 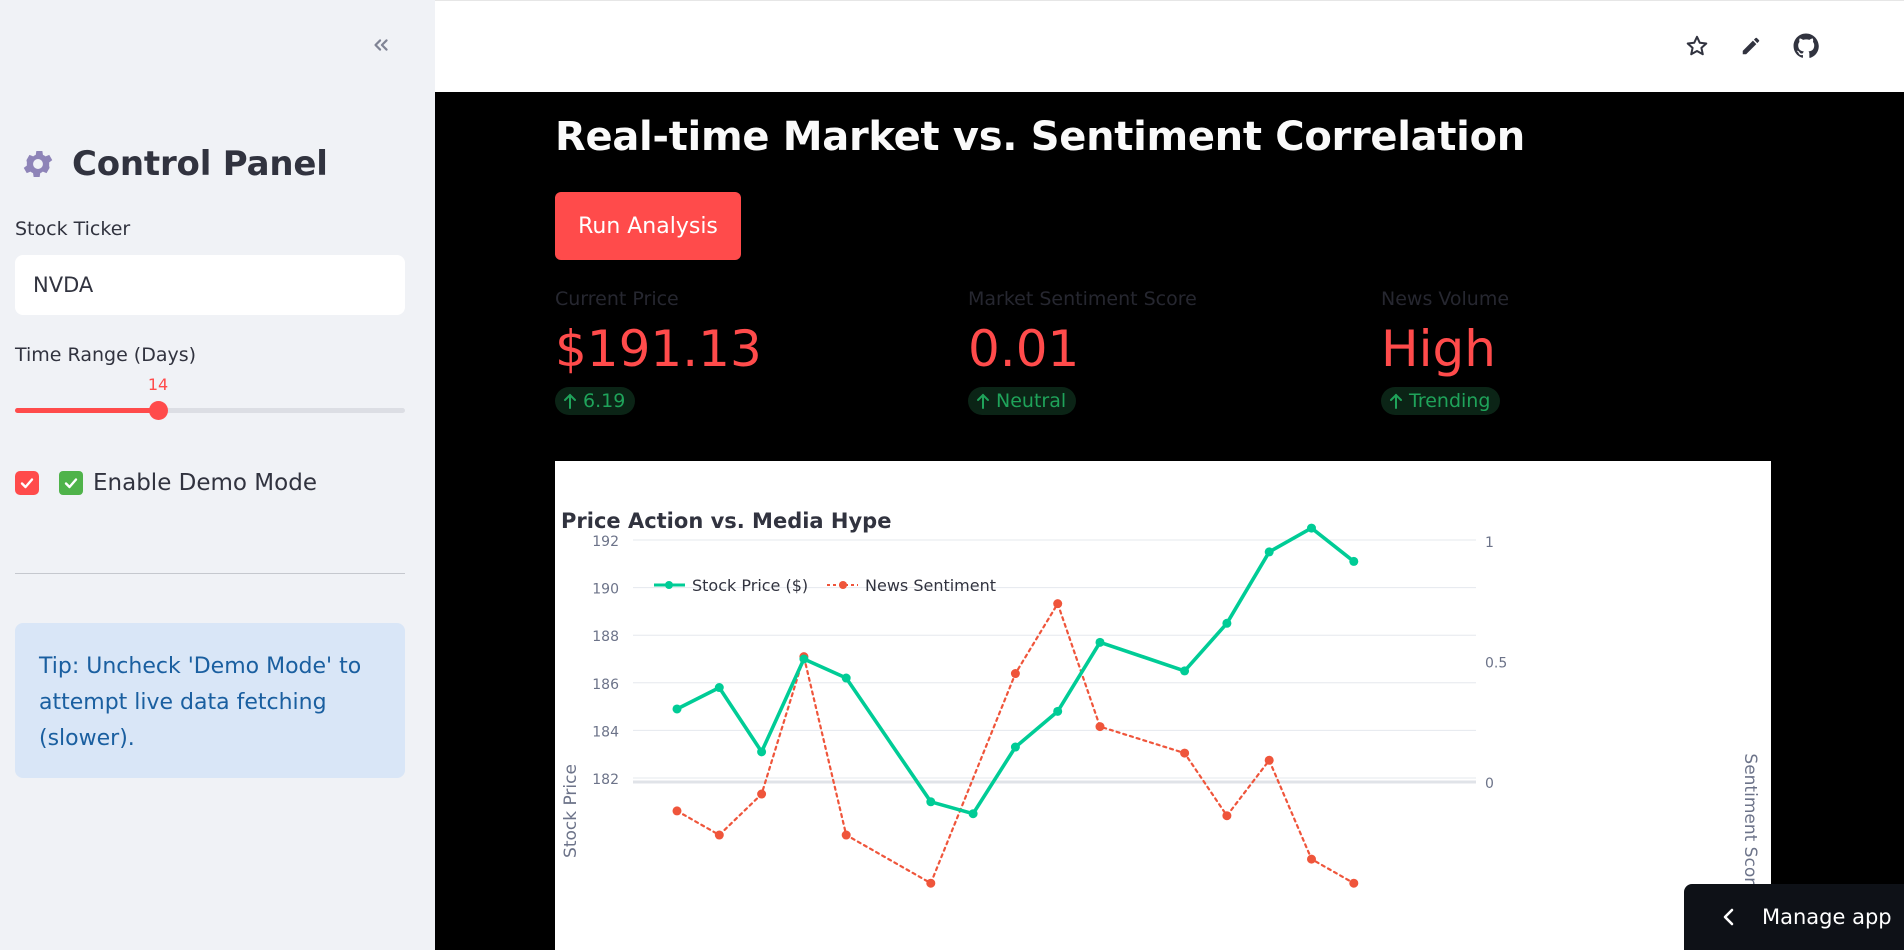 What do you see at coordinates (1024, 349) in the screenshot?
I see `metric-value: 0.01` at bounding box center [1024, 349].